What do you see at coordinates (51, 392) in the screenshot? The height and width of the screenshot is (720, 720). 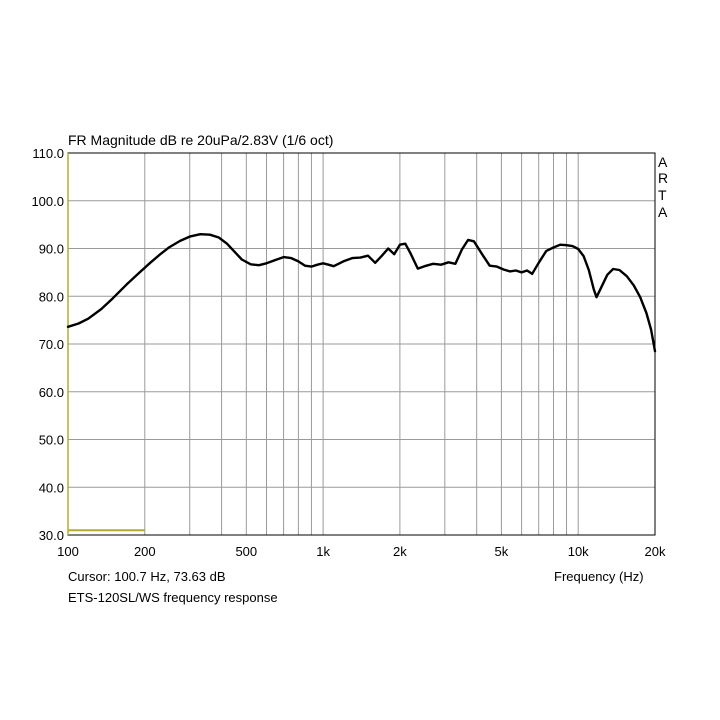 I see `y-tick-label: 60.0` at bounding box center [51, 392].